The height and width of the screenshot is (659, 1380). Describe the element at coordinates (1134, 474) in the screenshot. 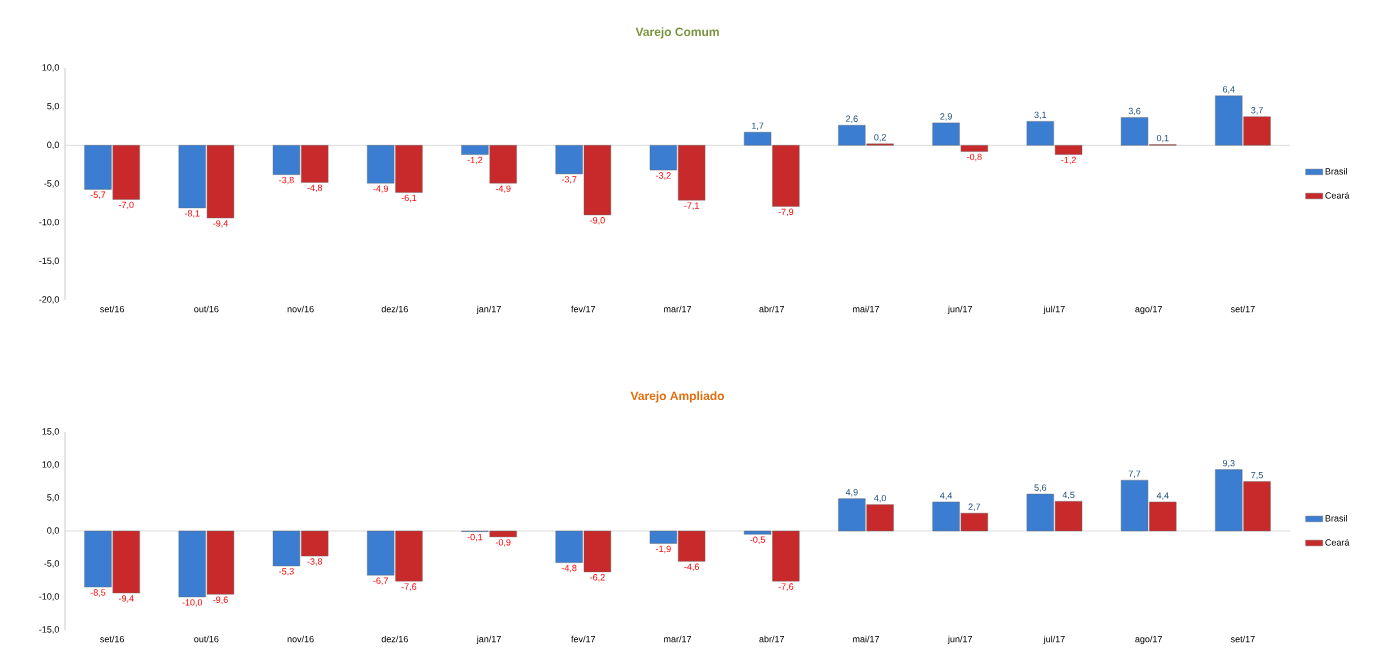

I see `data-label: 7,7` at that location.